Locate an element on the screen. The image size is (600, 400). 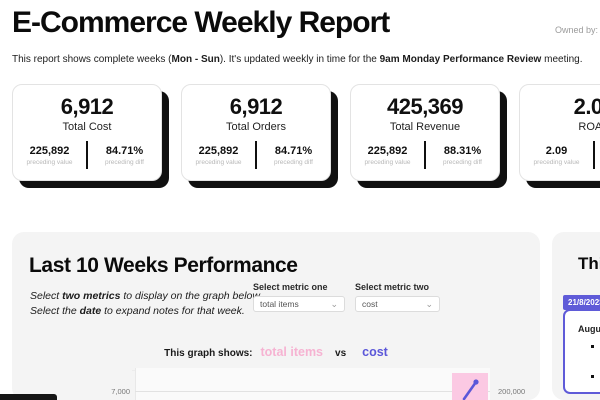
performance-heading: Last 10 Weeks Performance is located at coordinates (163, 265).